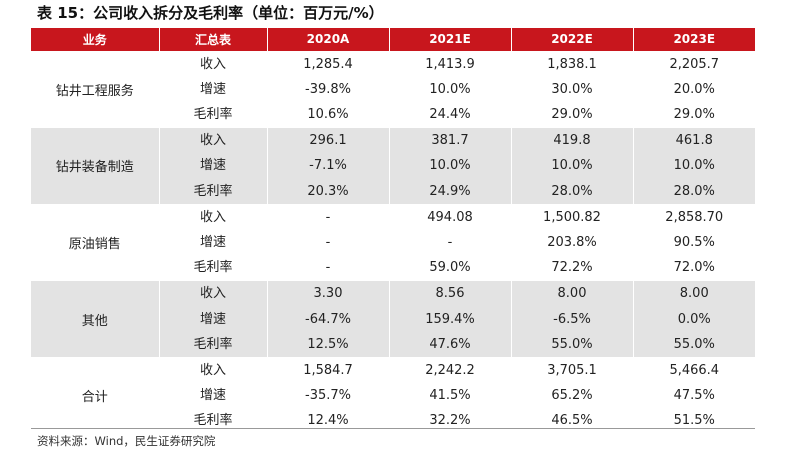 Image resolution: width=796 pixels, height=464 pixels. I want to click on table-bottom-rule, so click(393, 428).